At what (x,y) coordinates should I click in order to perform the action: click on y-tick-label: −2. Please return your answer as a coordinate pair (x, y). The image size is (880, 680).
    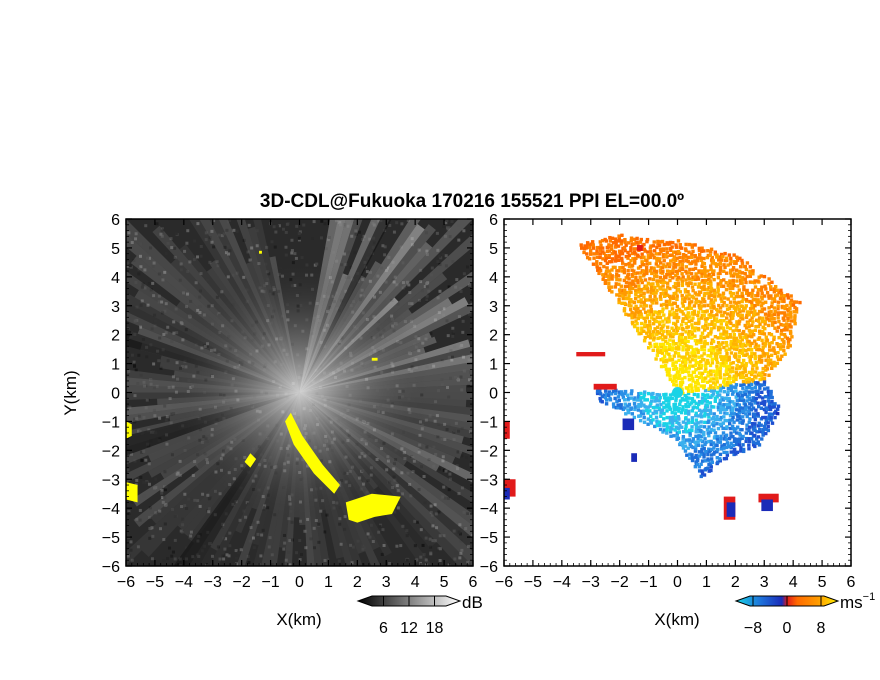
    Looking at the image, I should click on (111, 451).